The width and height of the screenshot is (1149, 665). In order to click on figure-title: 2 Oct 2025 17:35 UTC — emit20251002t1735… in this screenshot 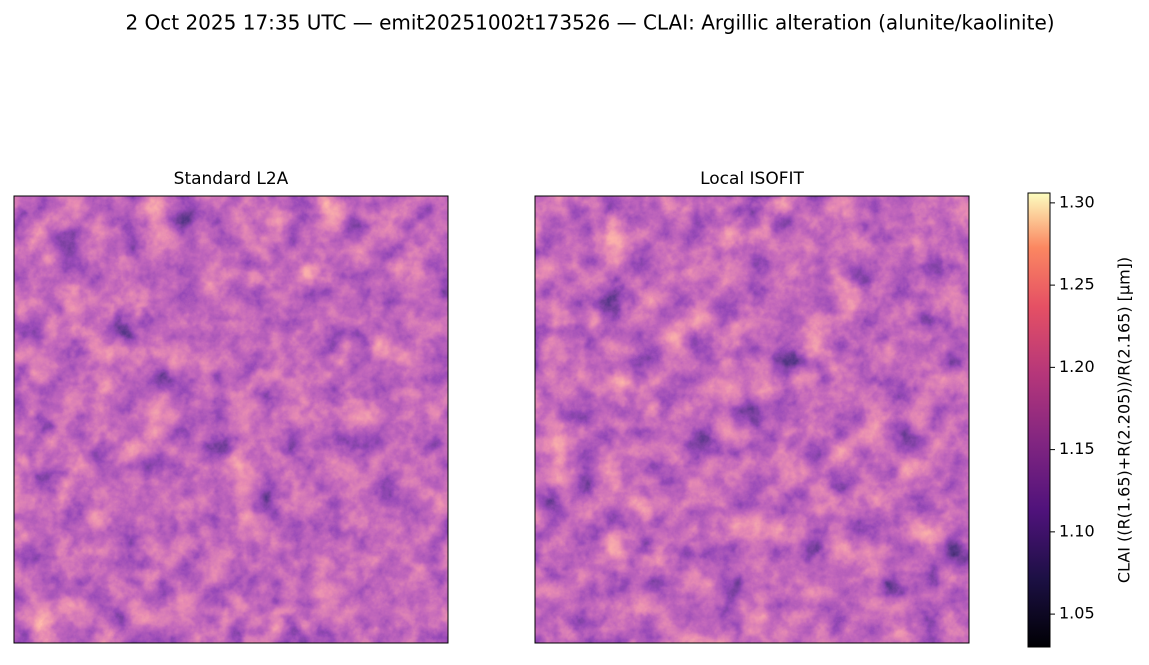, I will do `click(589, 23)`.